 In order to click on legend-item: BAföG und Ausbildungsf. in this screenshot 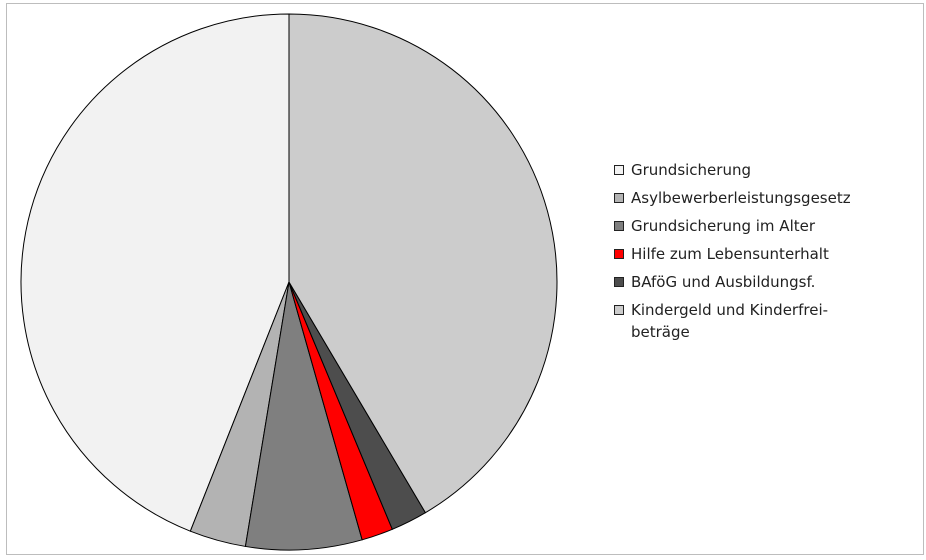, I will do `click(767, 282)`.